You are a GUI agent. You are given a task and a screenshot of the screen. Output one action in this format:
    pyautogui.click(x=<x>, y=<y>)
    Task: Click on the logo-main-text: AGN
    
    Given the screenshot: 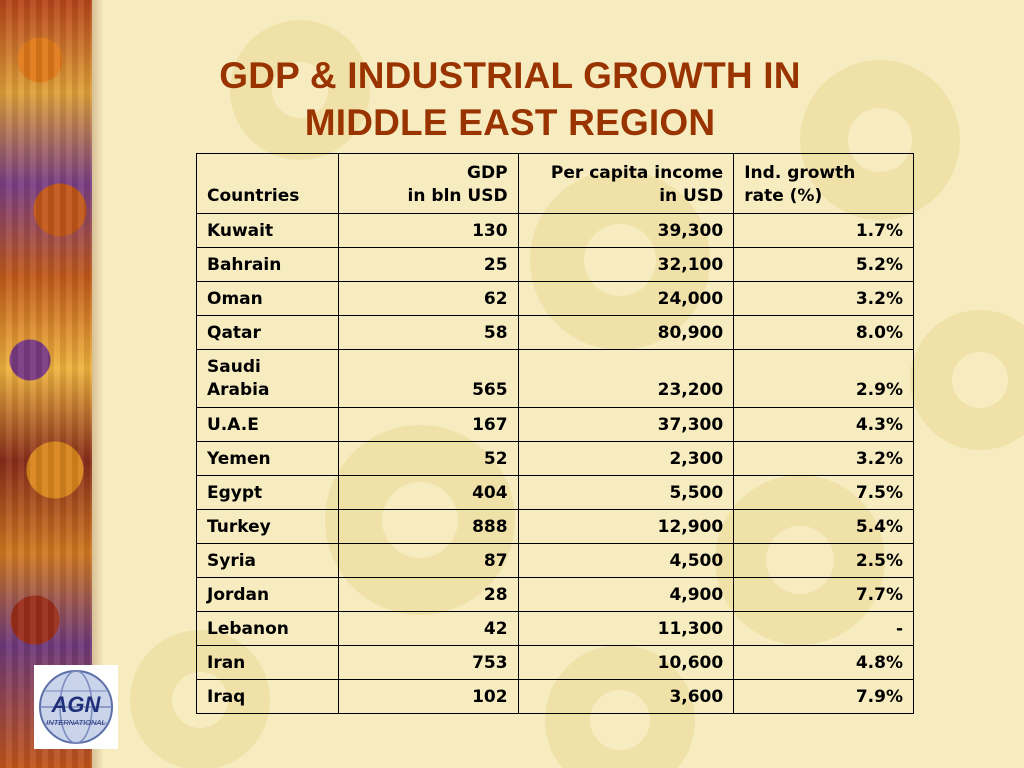 What is the action you would take?
    pyautogui.click(x=76, y=704)
    